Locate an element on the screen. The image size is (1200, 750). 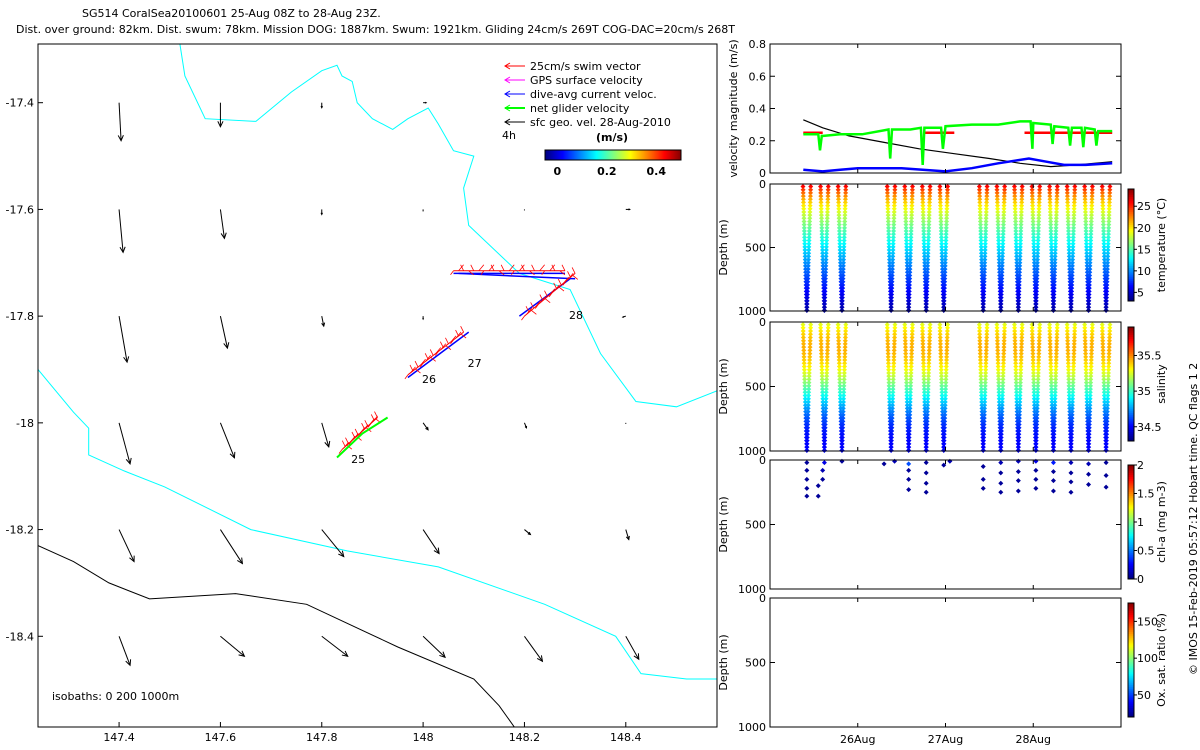
colorbar-tick-label: 0.2 is located at coordinates (607, 171).